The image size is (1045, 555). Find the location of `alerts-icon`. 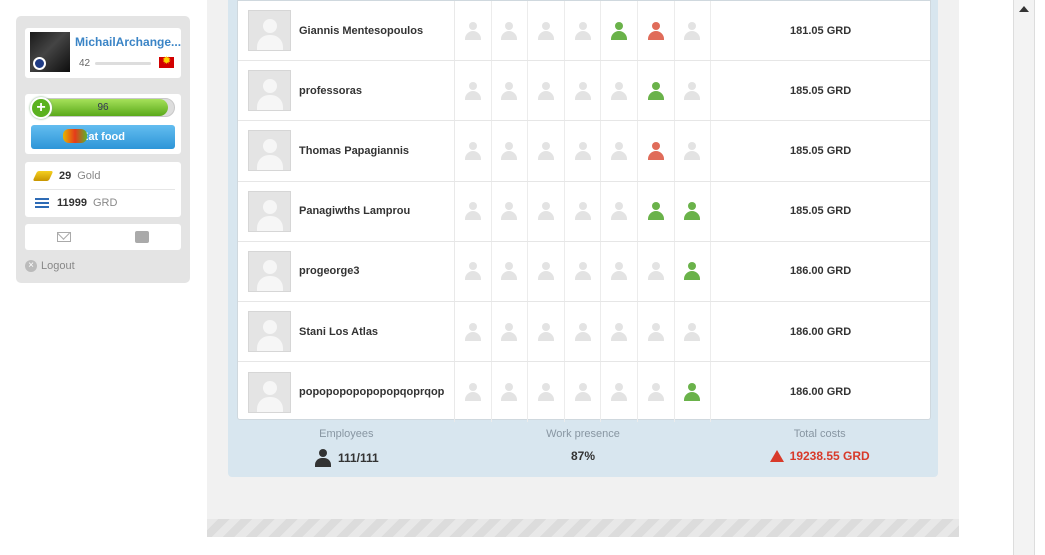

alerts-icon is located at coordinates (142, 237).